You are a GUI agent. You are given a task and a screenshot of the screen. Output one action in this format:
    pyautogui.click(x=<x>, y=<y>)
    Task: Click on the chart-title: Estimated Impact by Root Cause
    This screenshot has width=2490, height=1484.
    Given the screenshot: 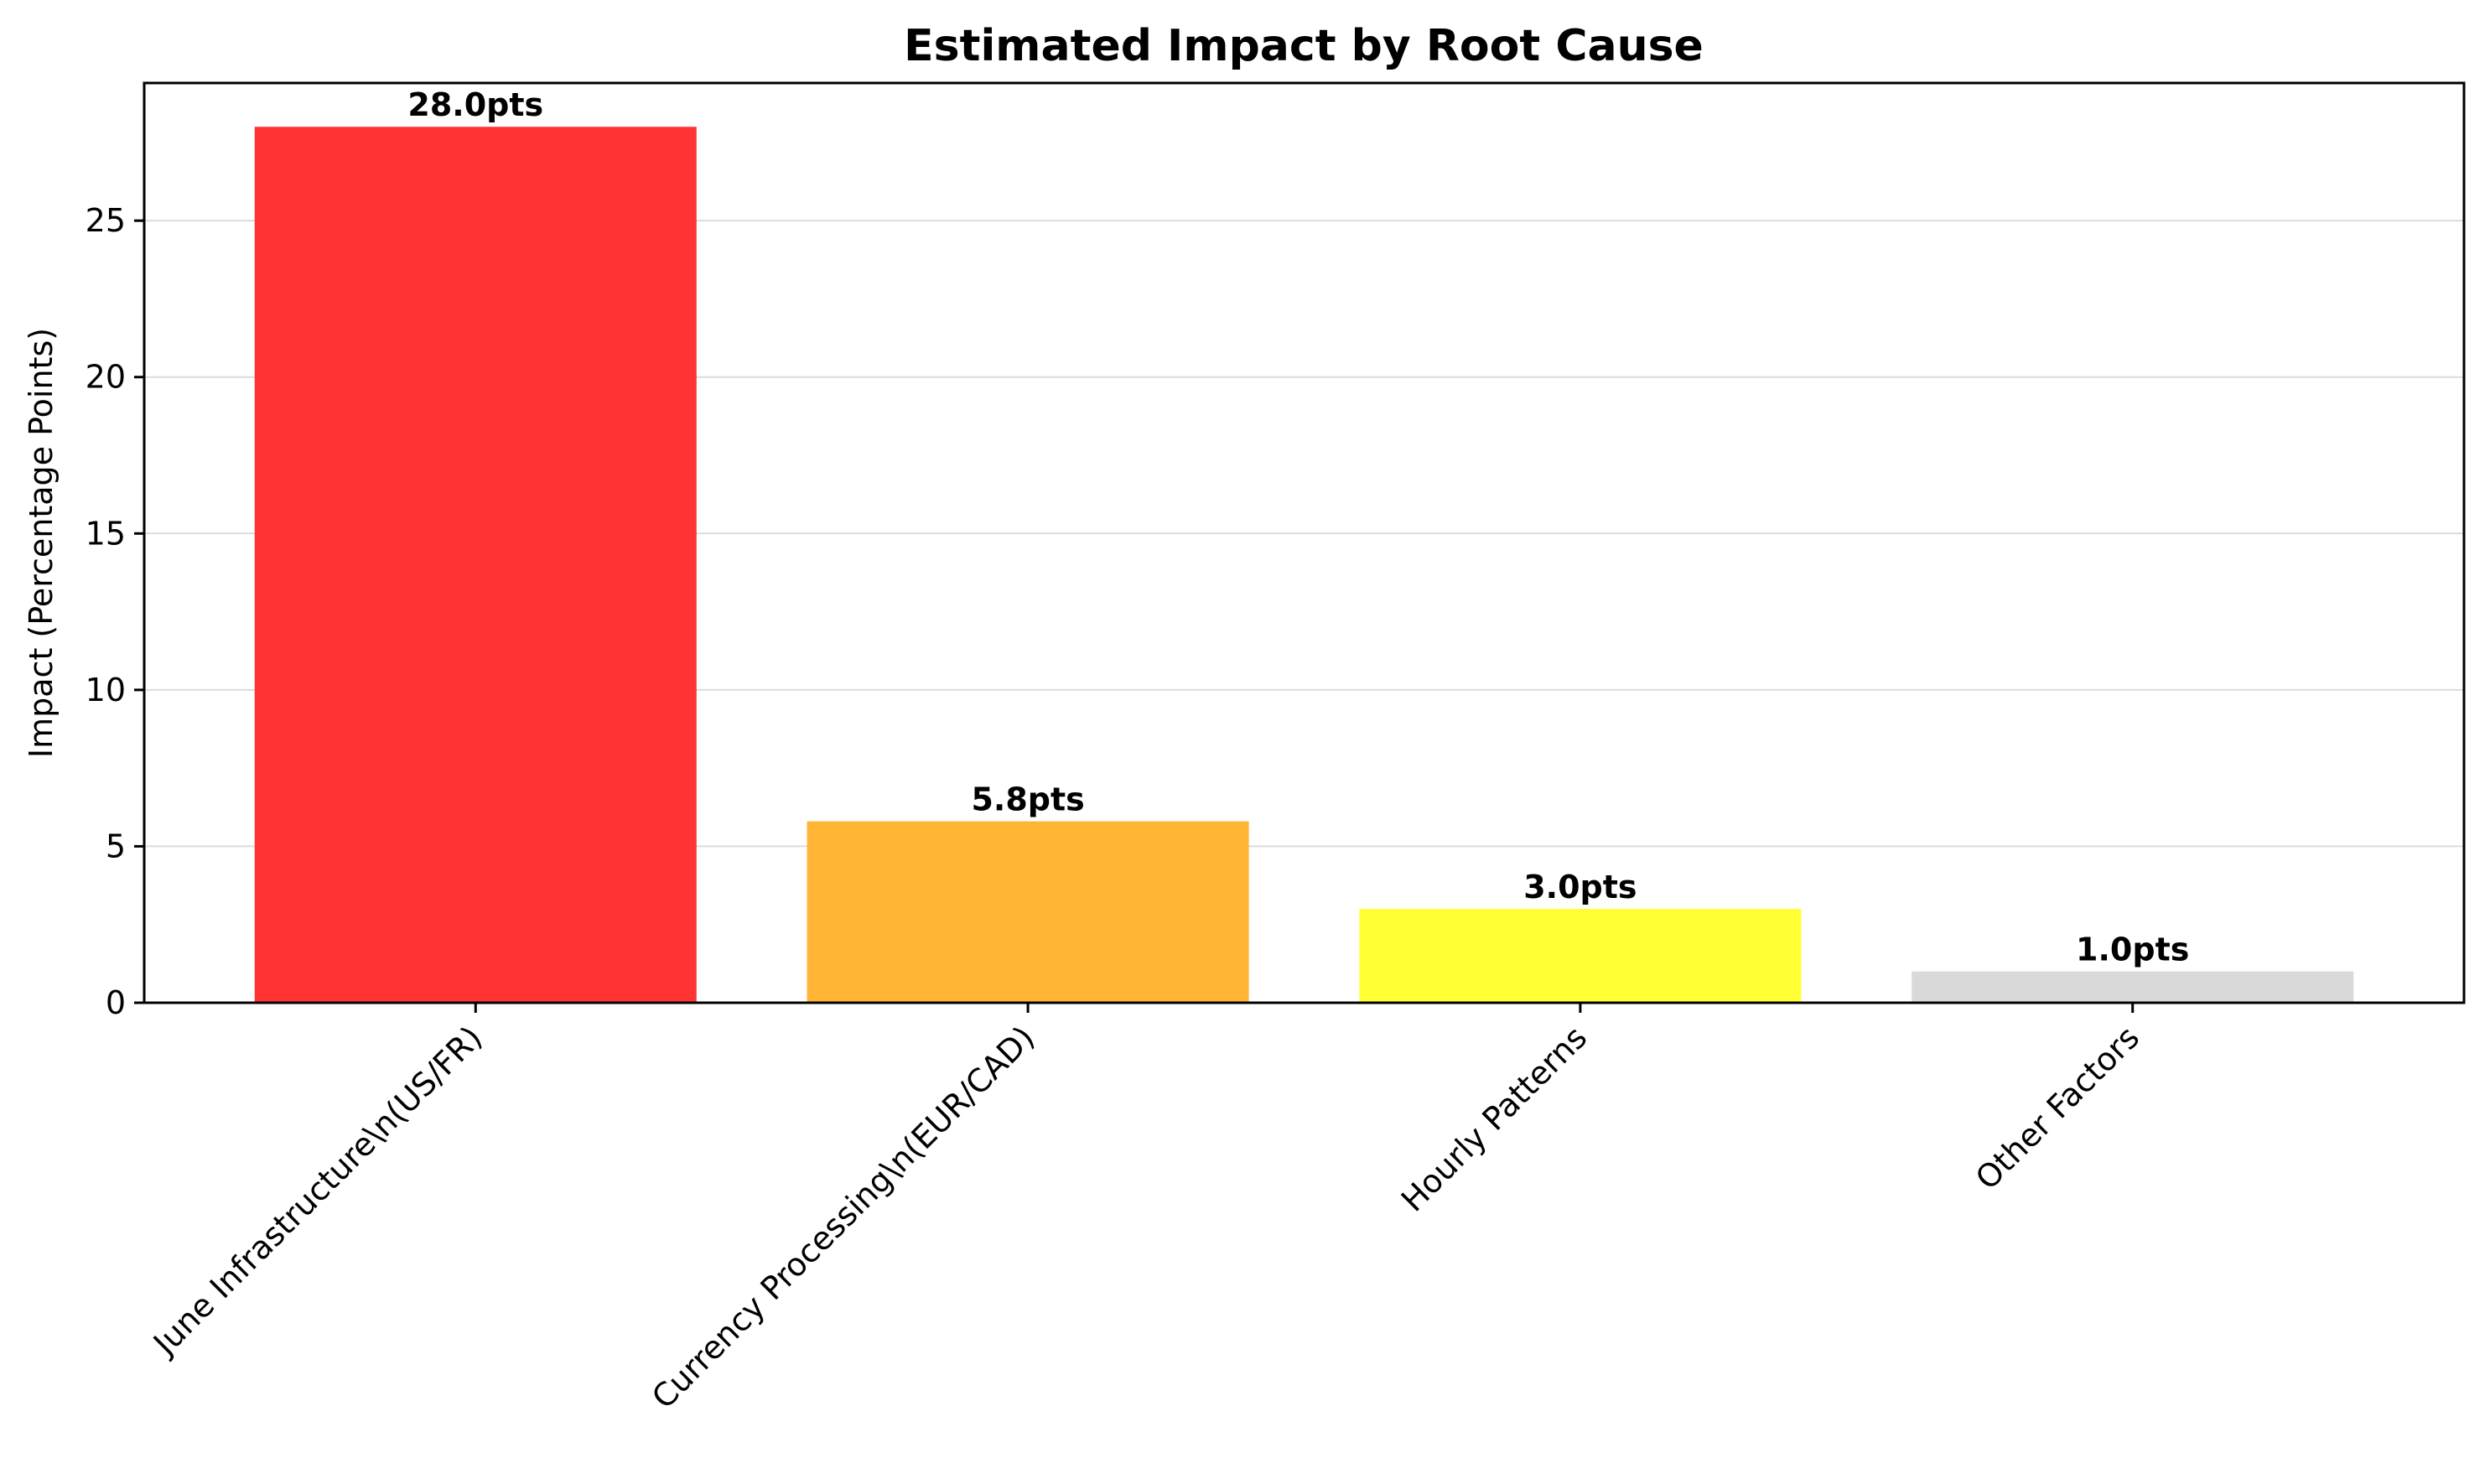 What is the action you would take?
    pyautogui.click(x=1304, y=46)
    